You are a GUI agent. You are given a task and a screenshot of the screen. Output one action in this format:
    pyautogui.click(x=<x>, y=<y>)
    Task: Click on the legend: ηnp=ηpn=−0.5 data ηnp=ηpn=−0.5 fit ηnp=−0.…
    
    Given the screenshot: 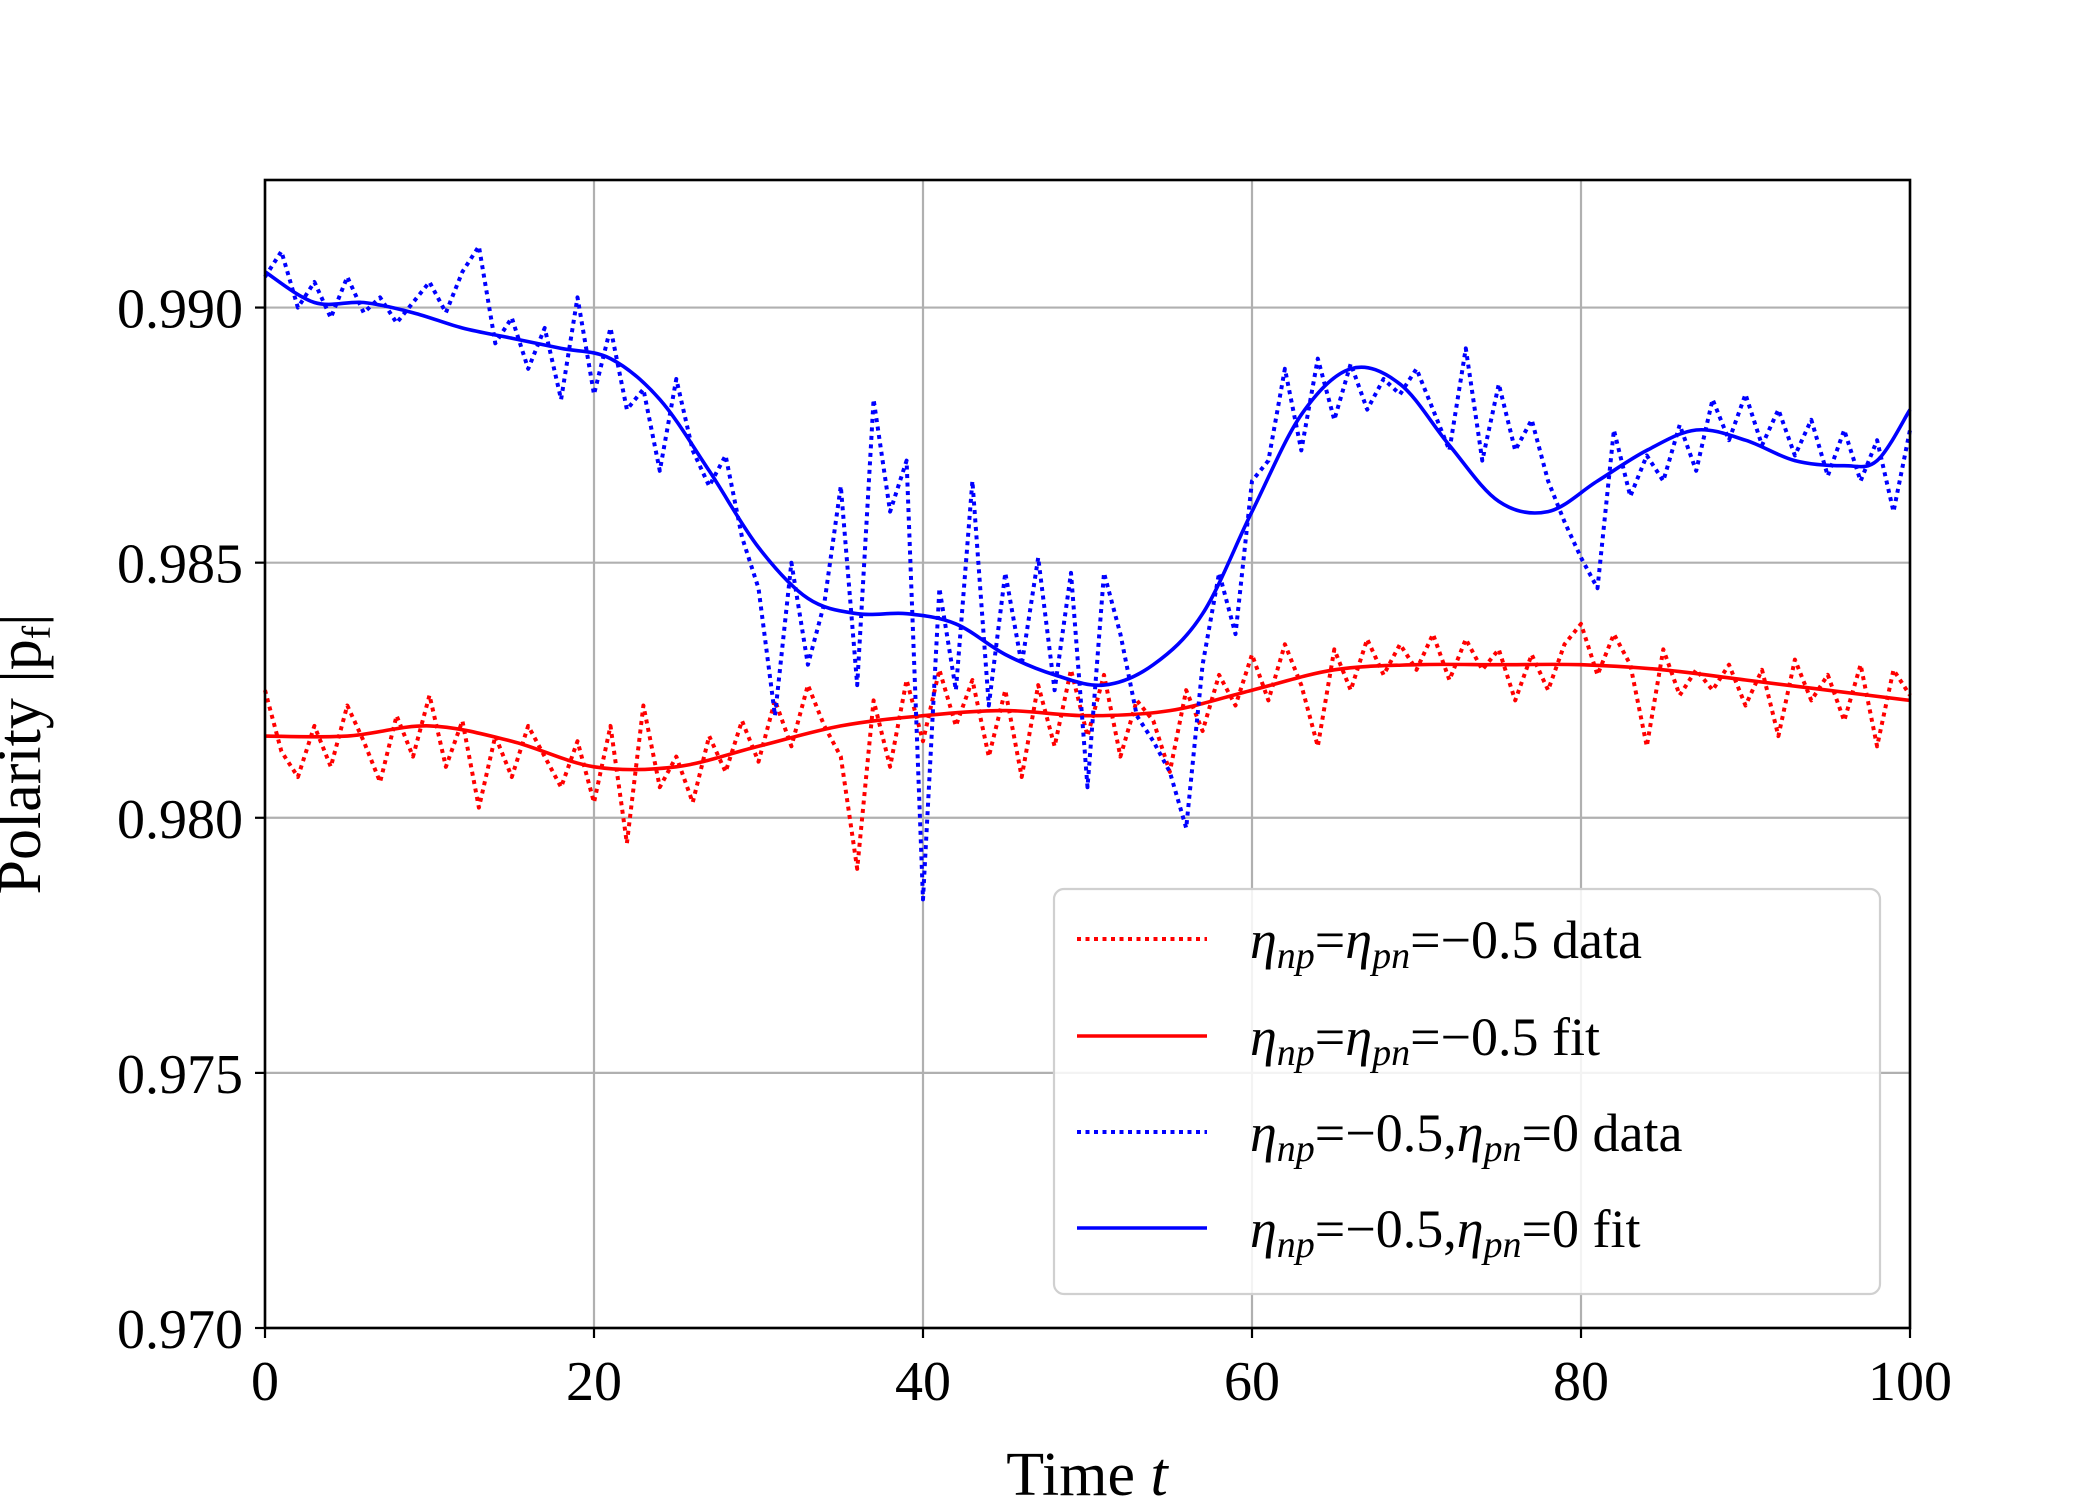 What is the action you would take?
    pyautogui.click(x=1467, y=1091)
    